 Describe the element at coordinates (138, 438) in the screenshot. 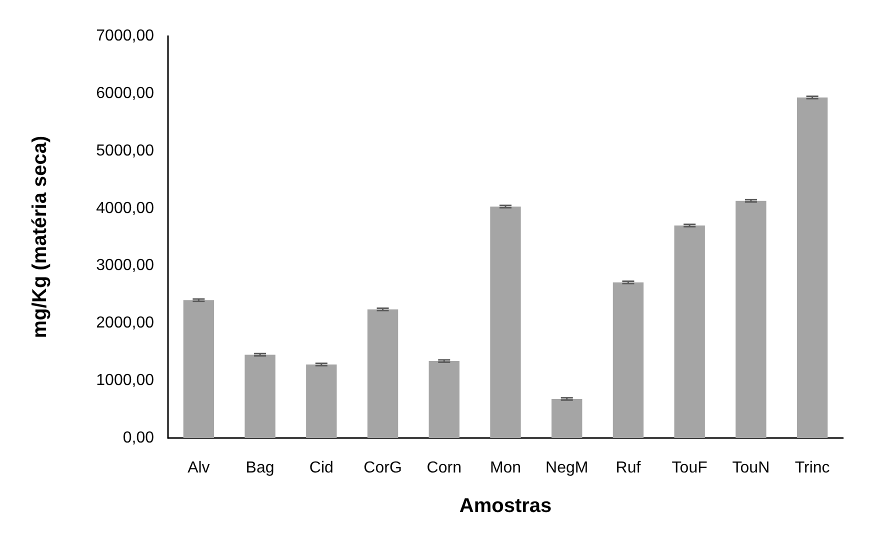

I see `y-tick-label: 0,00` at that location.